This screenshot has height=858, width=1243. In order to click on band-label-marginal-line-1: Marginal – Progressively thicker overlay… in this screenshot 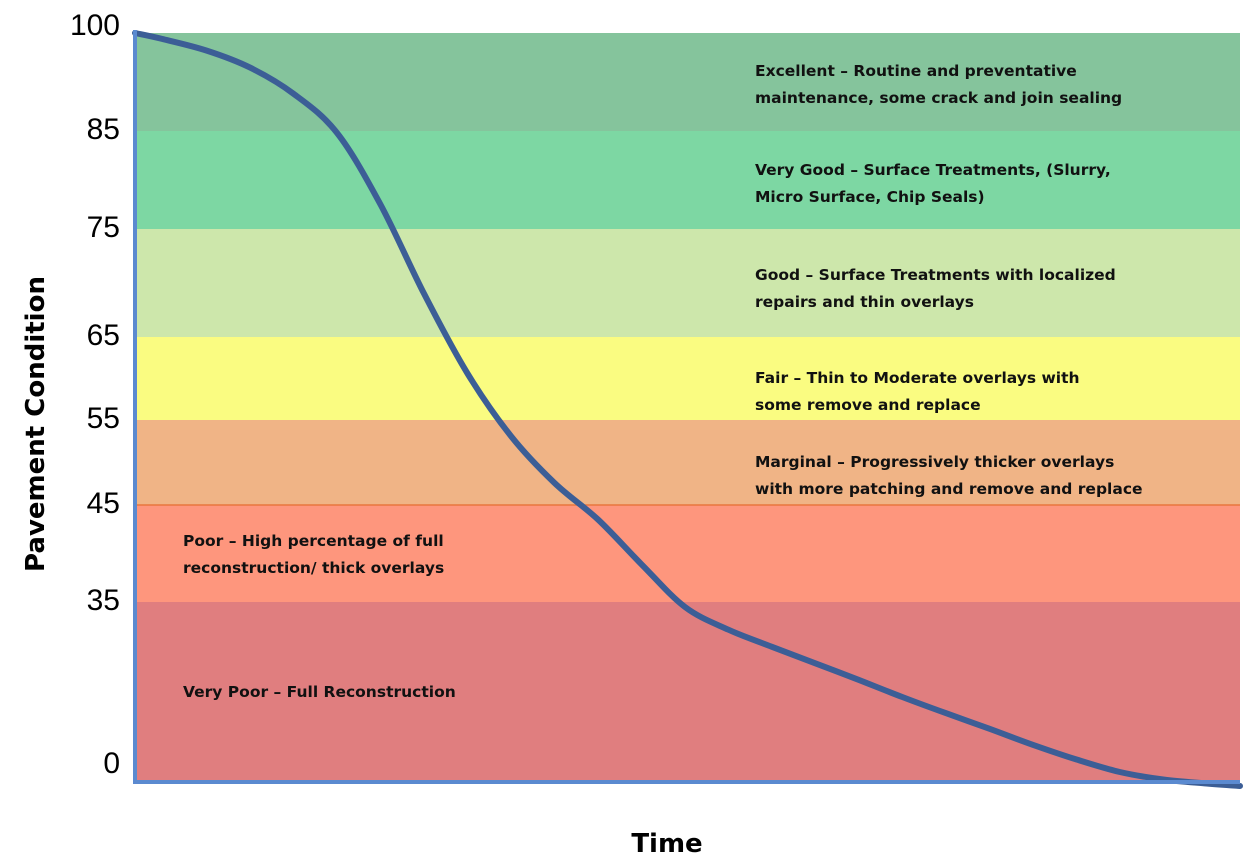, I will do `click(934, 462)`.